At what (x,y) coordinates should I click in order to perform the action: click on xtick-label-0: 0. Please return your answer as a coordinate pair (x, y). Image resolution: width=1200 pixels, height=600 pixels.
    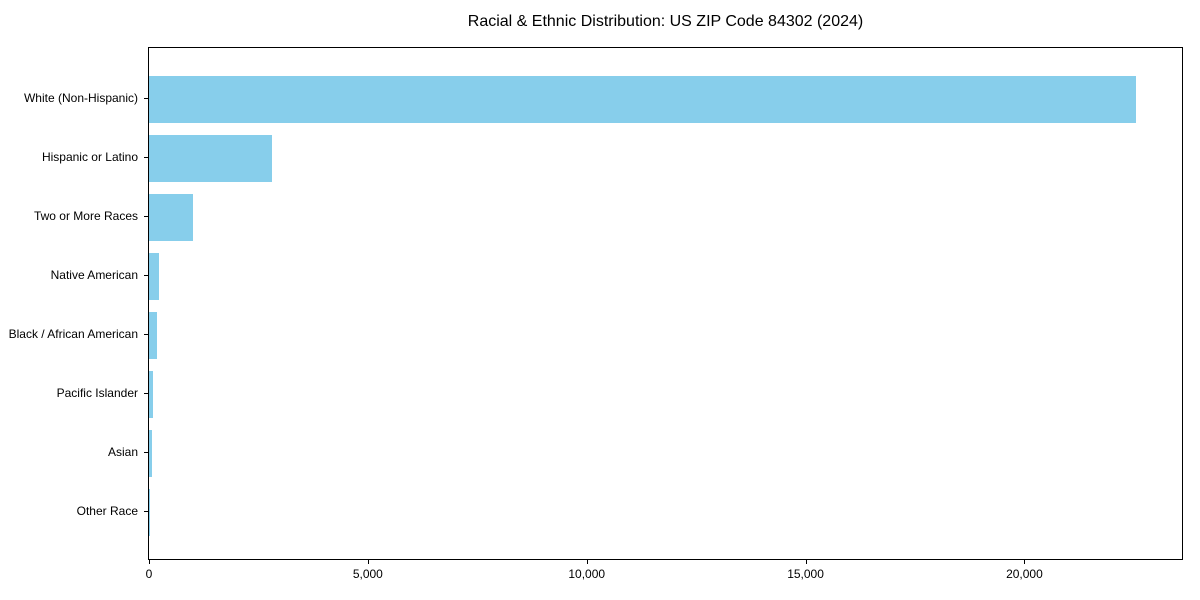
    Looking at the image, I should click on (149, 574).